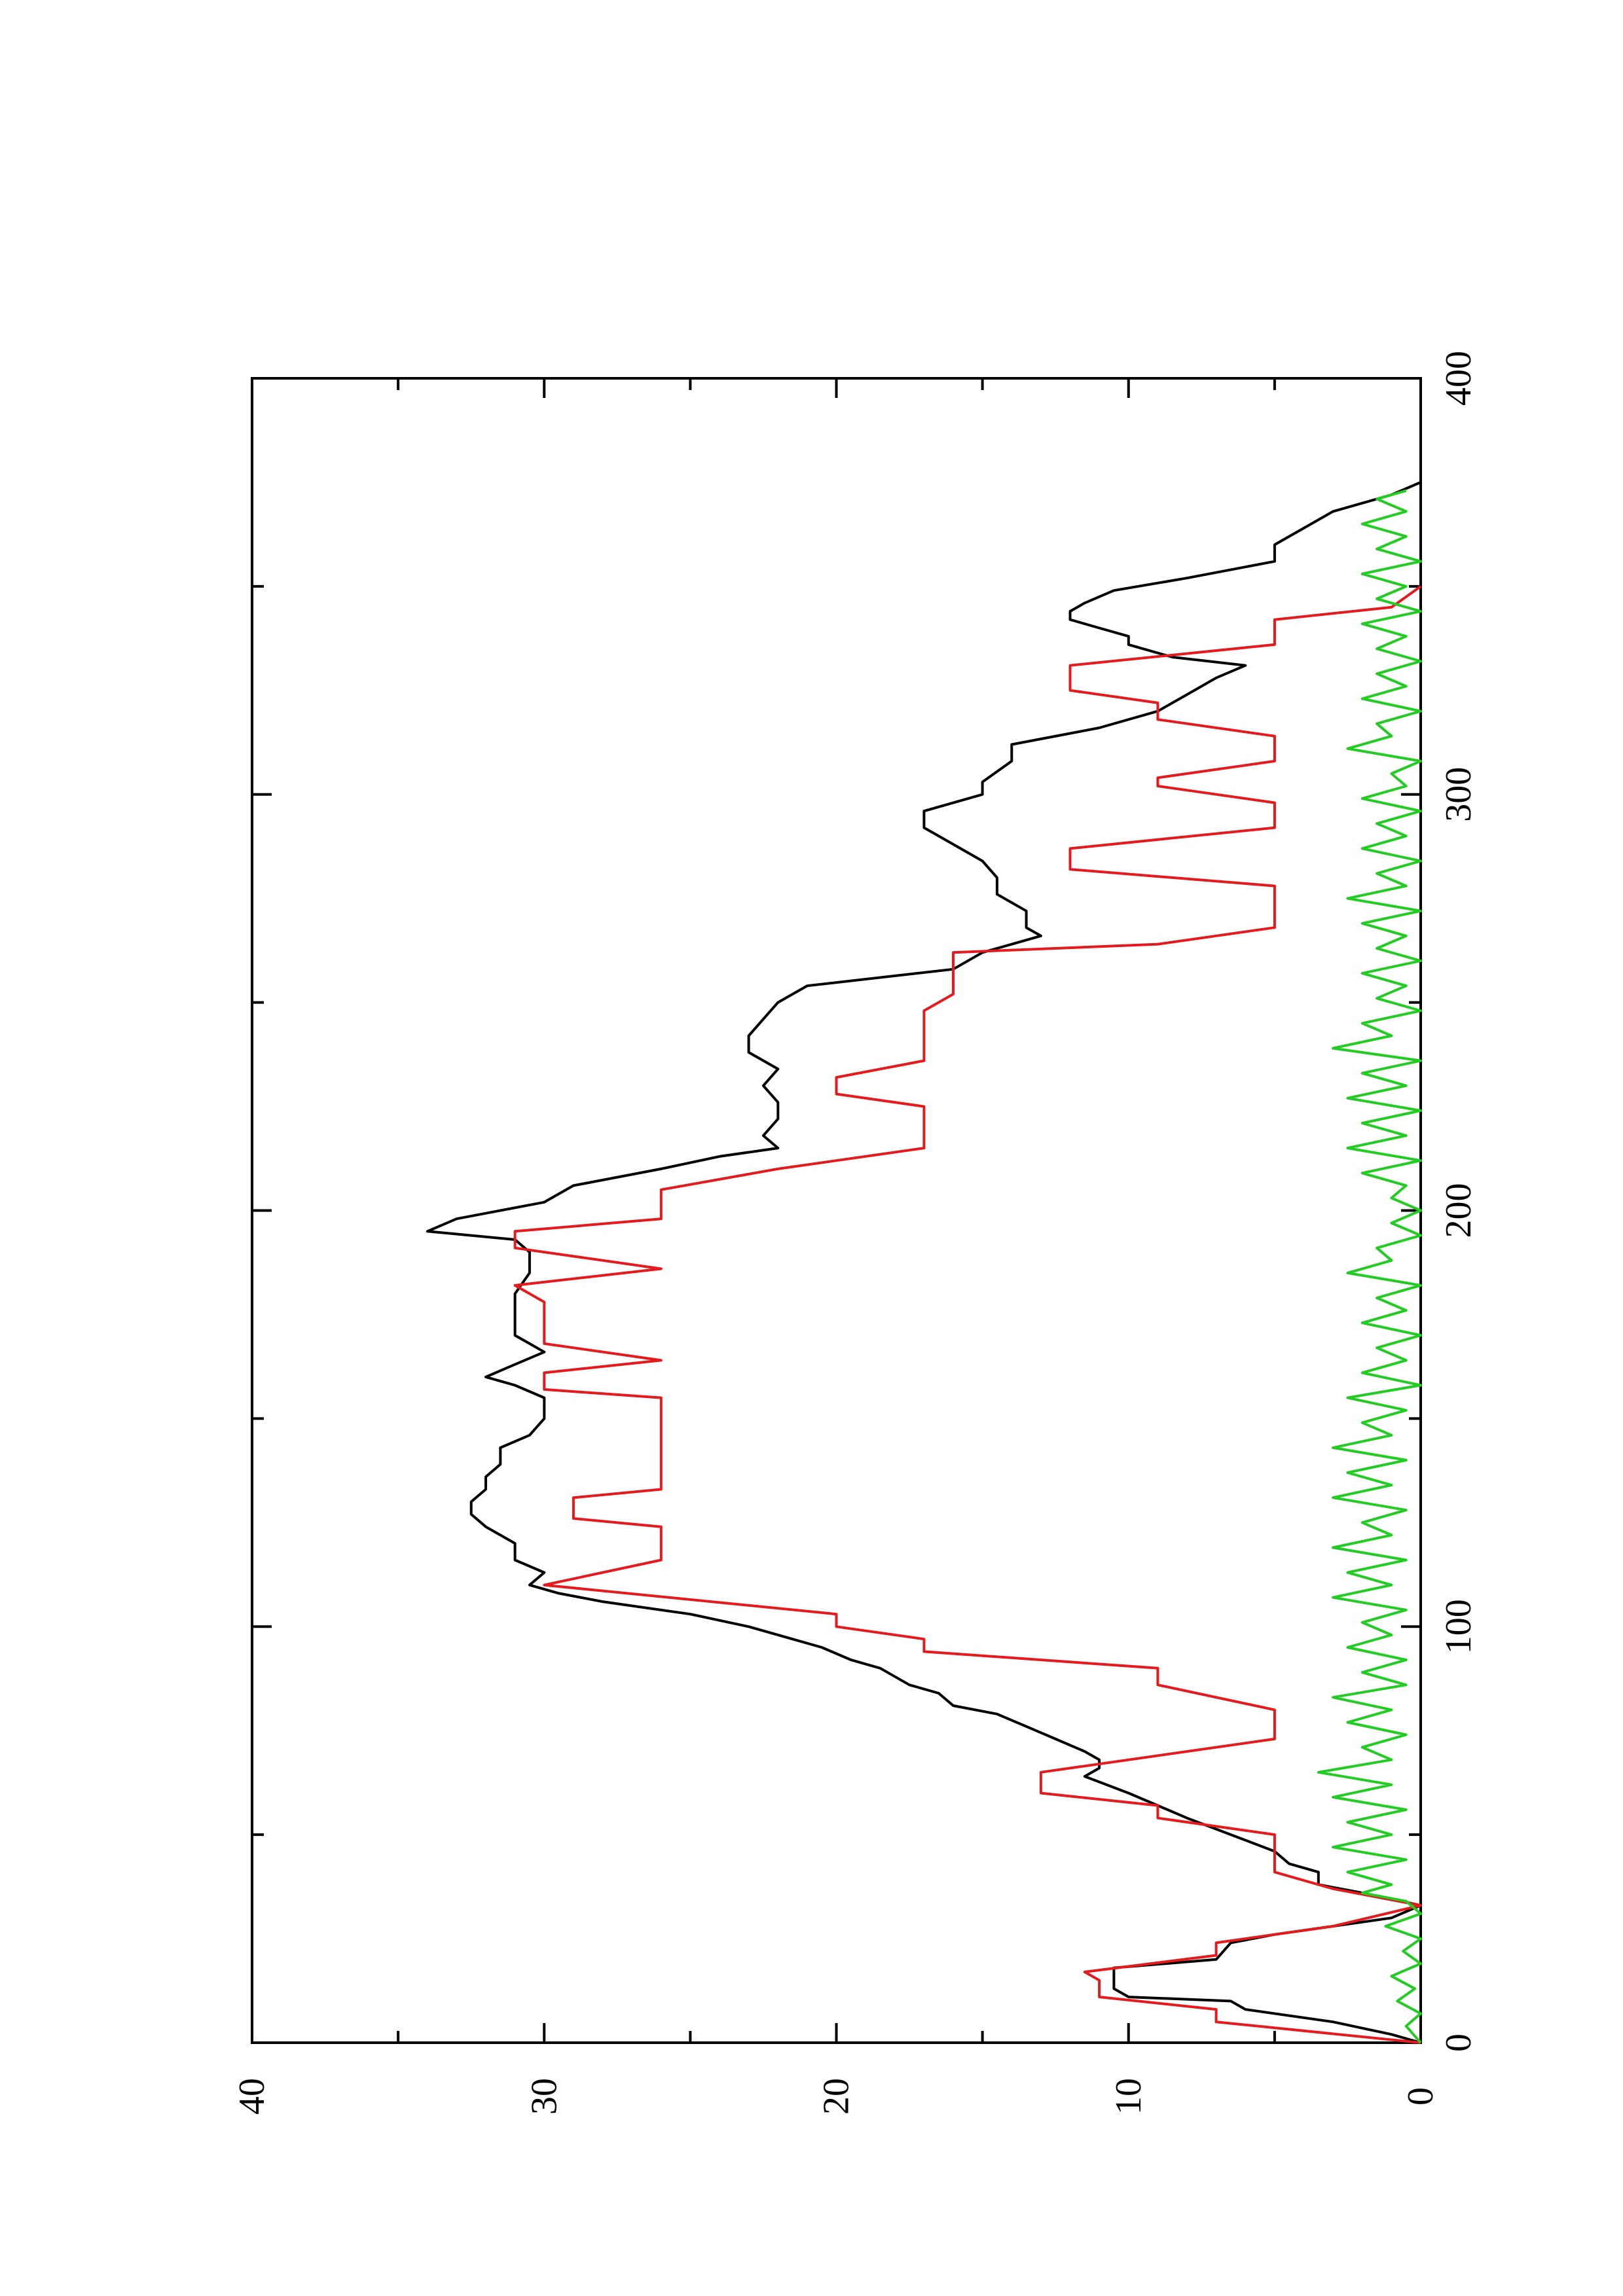 The image size is (1623, 2296). I want to click on y-tick-label: 20, so click(836, 2096).